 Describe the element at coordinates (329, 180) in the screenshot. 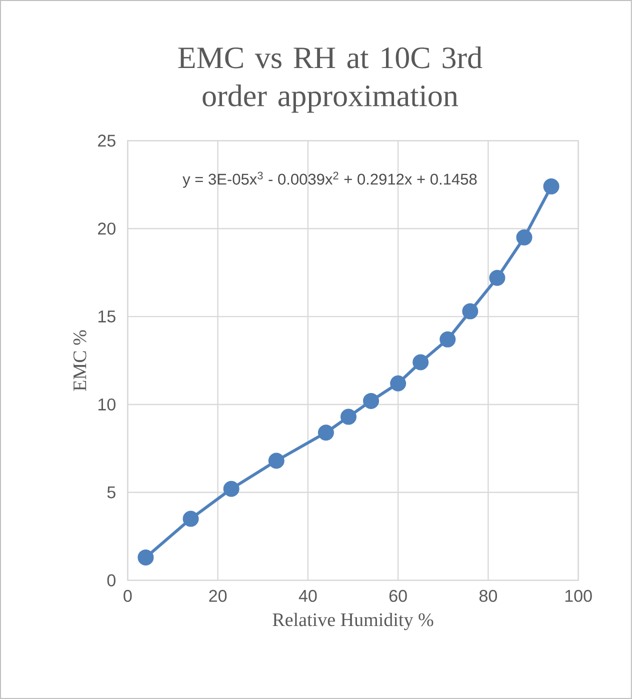

I see `annotation: y = 3E-05x$^{3}$ - 0.0039x$^{2}$ + 0.2912x + 0.1458` at that location.